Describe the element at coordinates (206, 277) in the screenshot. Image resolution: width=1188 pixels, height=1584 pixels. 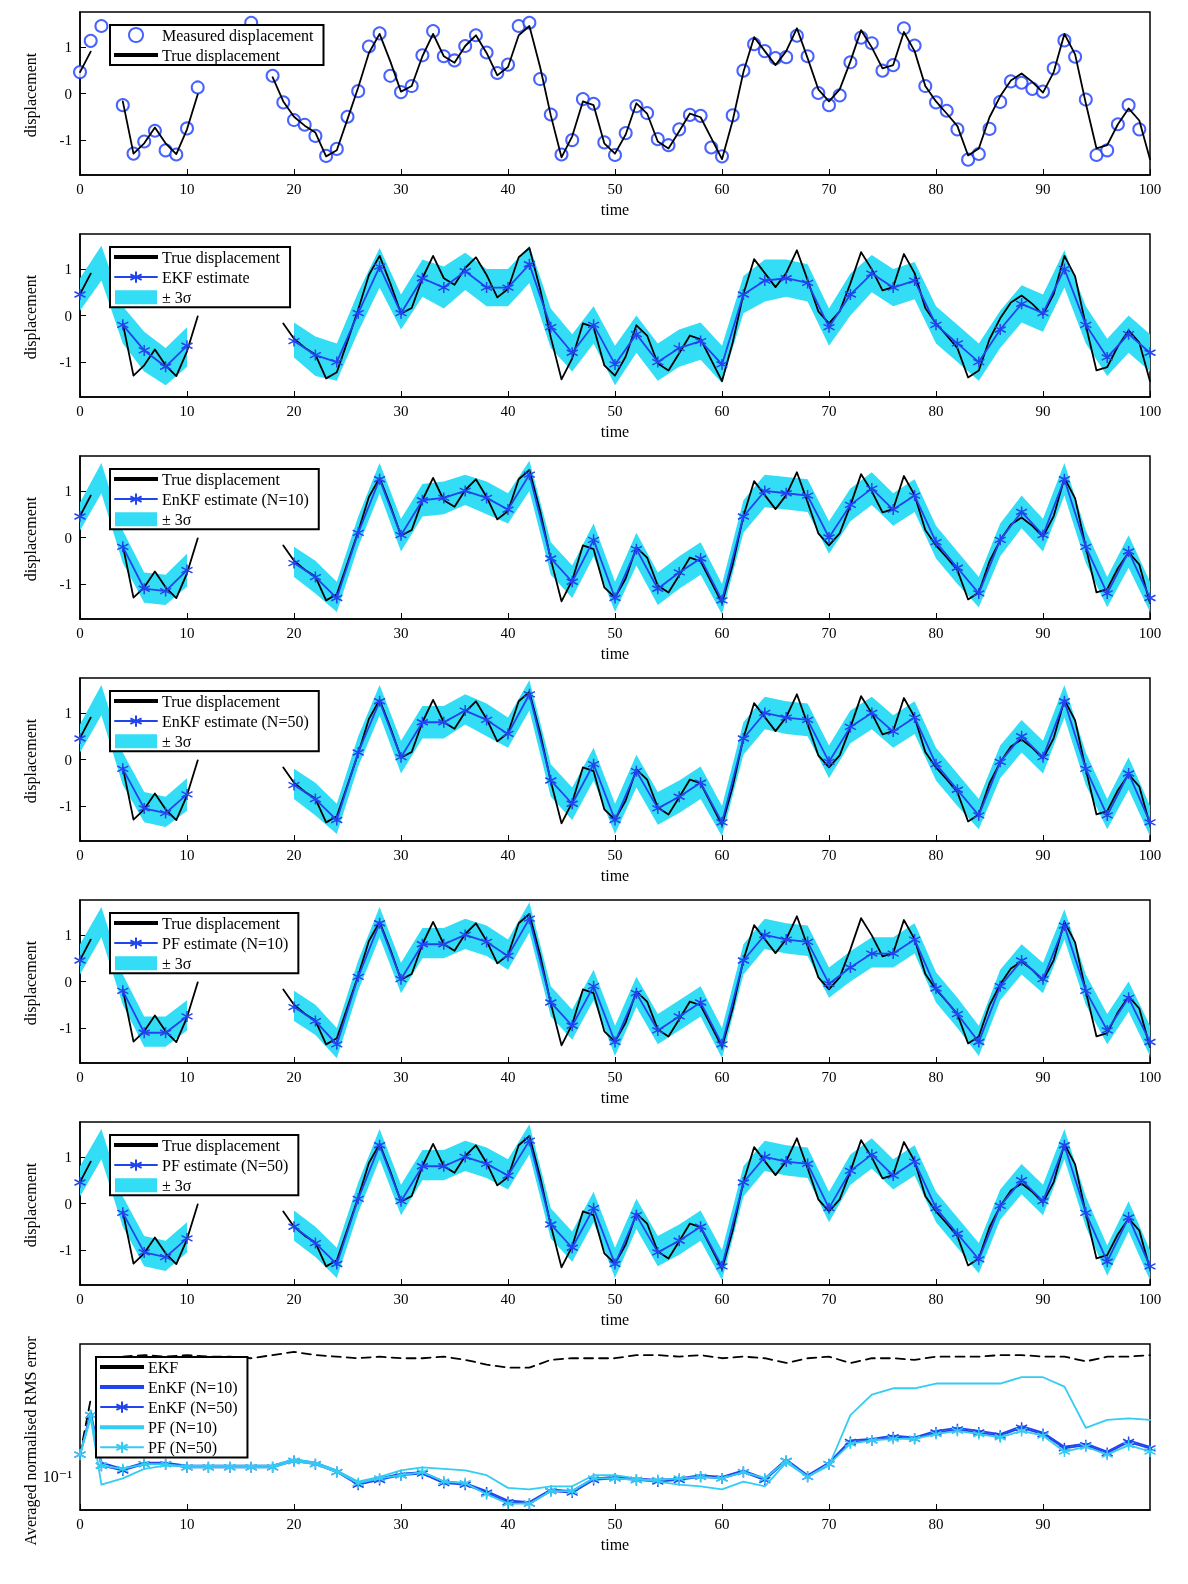
I see `legend-label: EKF estimate` at that location.